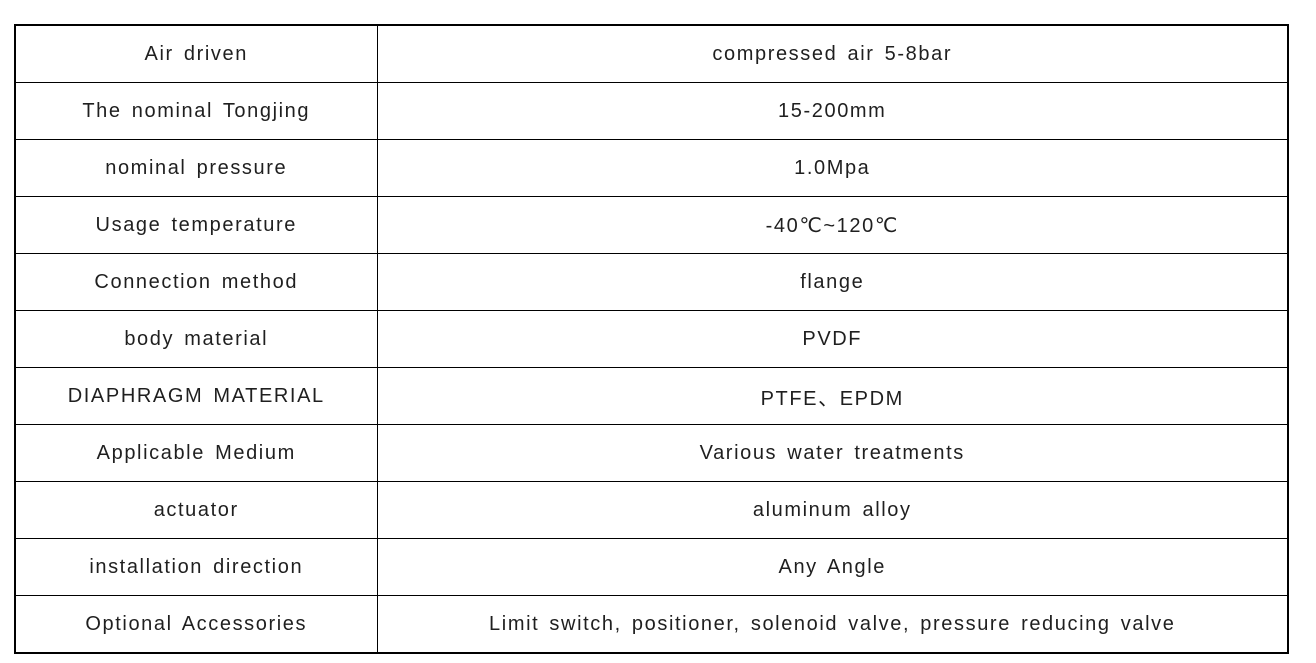  What do you see at coordinates (832, 567) in the screenshot?
I see `spec-value-cell: Any Angle` at bounding box center [832, 567].